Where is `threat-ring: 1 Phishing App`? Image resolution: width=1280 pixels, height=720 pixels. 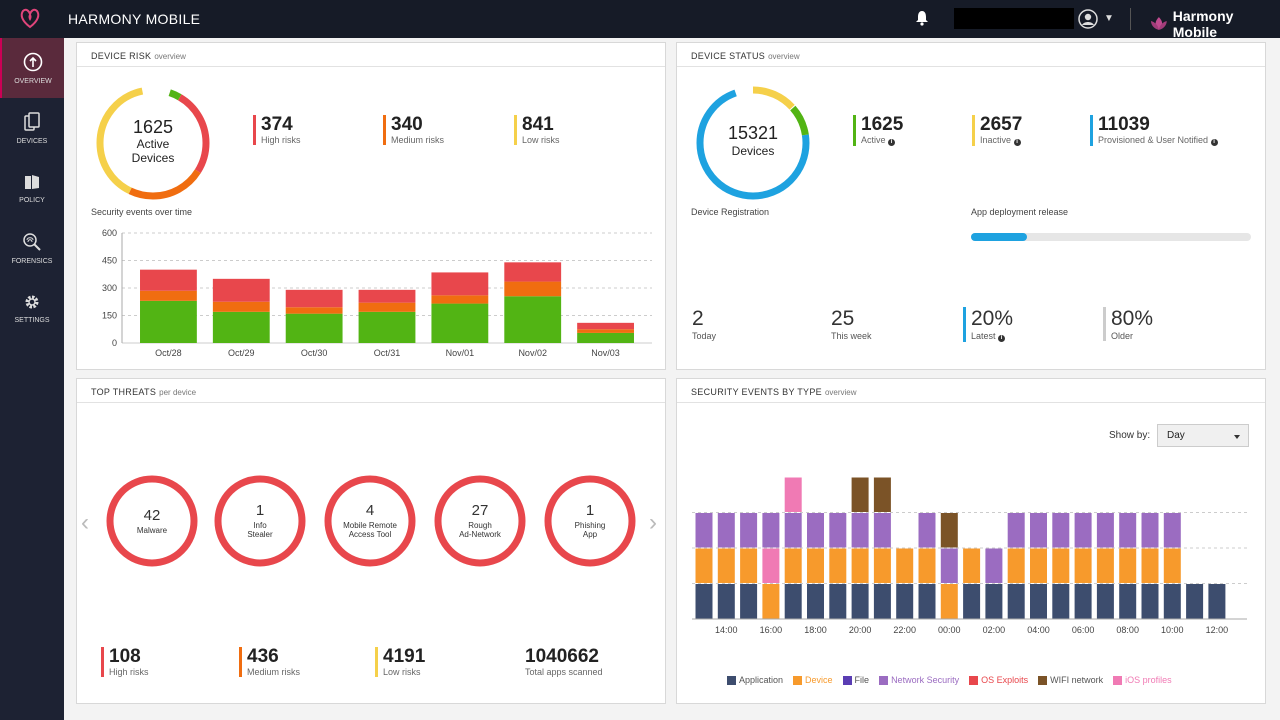 threat-ring: 1 Phishing App is located at coordinates (590, 521).